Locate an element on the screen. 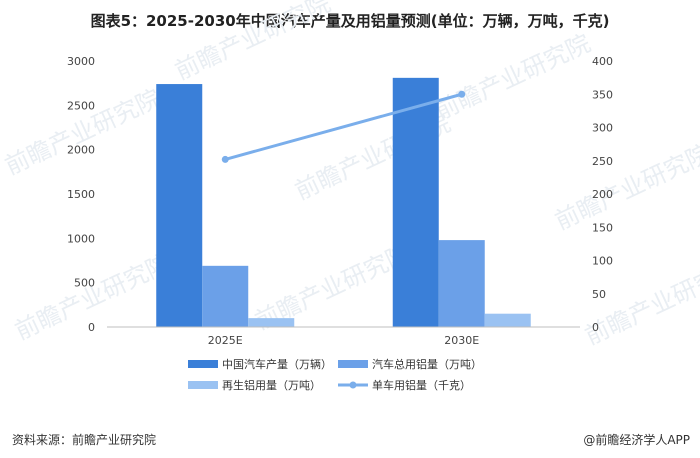 The image size is (700, 458). y2-tick-label: 300 is located at coordinates (602, 128).